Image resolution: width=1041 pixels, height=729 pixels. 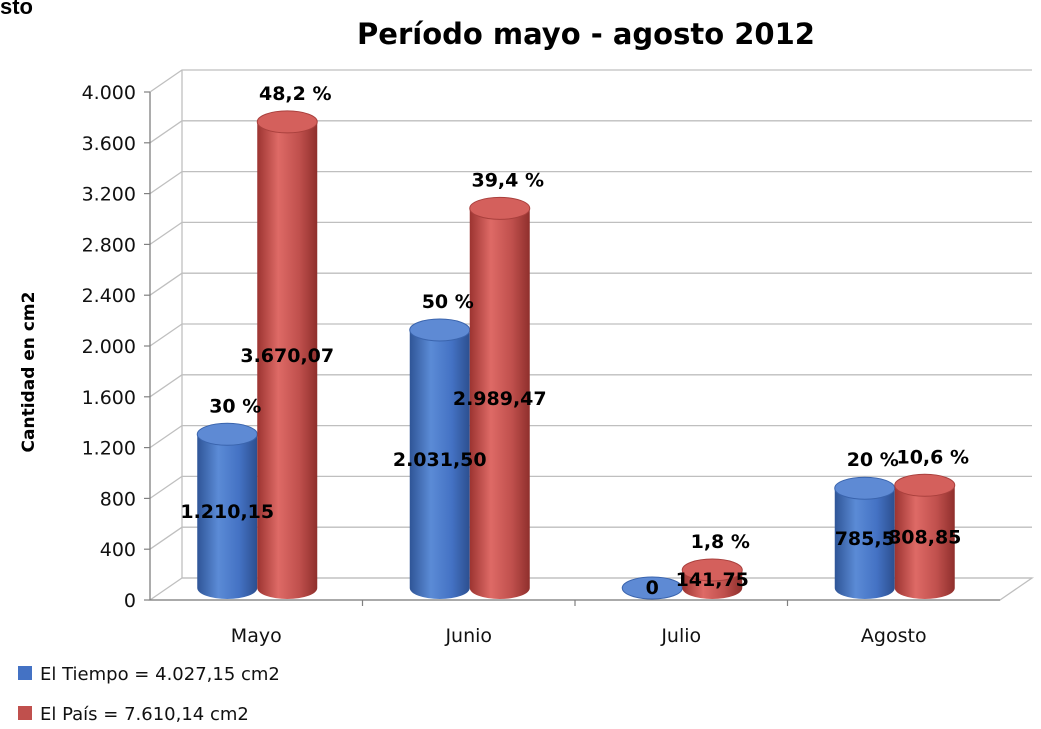 What do you see at coordinates (130, 601) in the screenshot?
I see `y-tick-label: 0` at bounding box center [130, 601].